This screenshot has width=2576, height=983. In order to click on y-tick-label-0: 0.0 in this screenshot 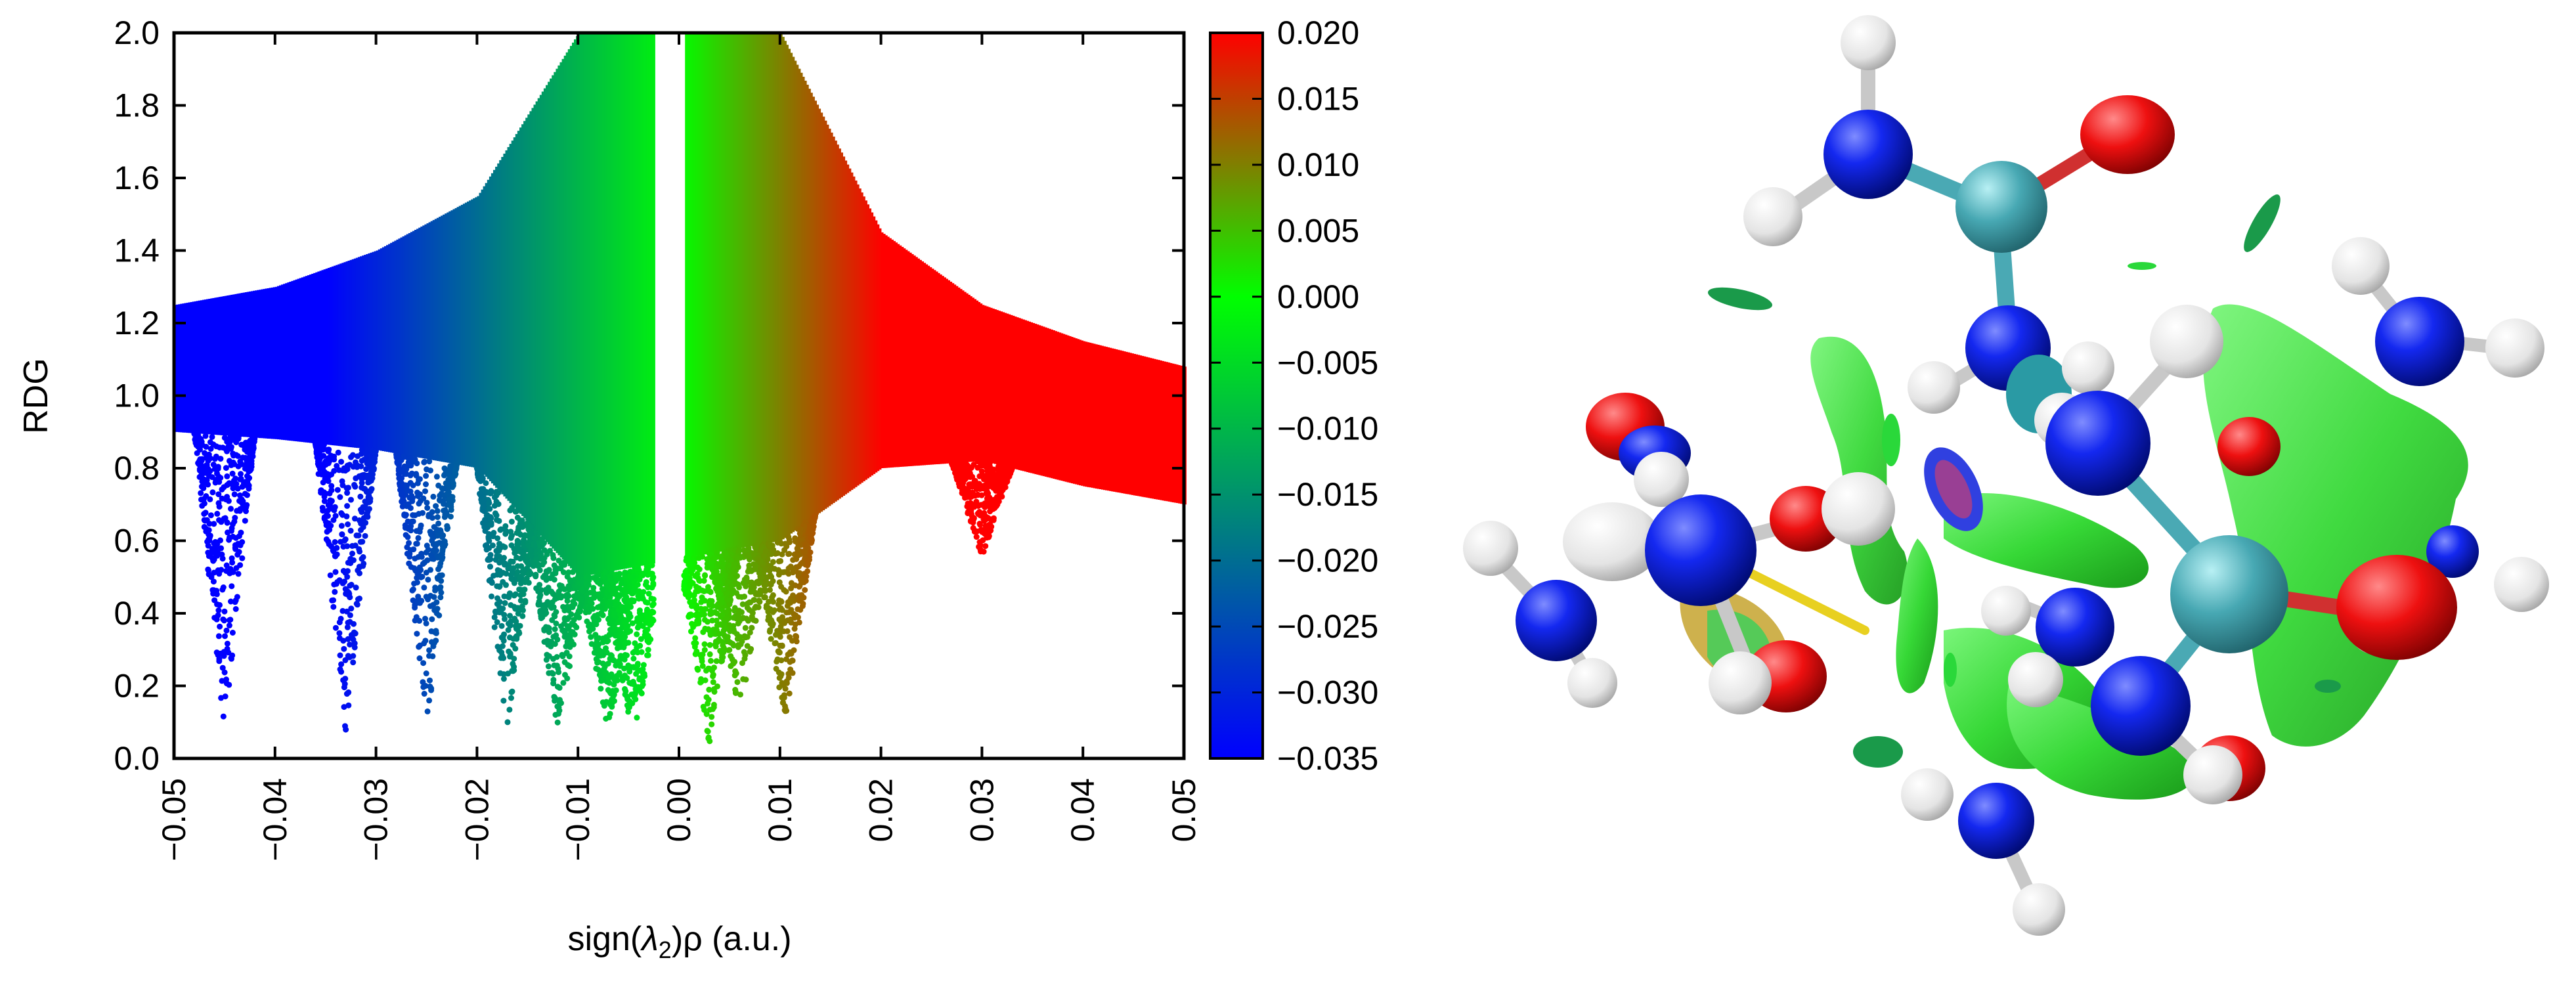, I will do `click(137, 758)`.